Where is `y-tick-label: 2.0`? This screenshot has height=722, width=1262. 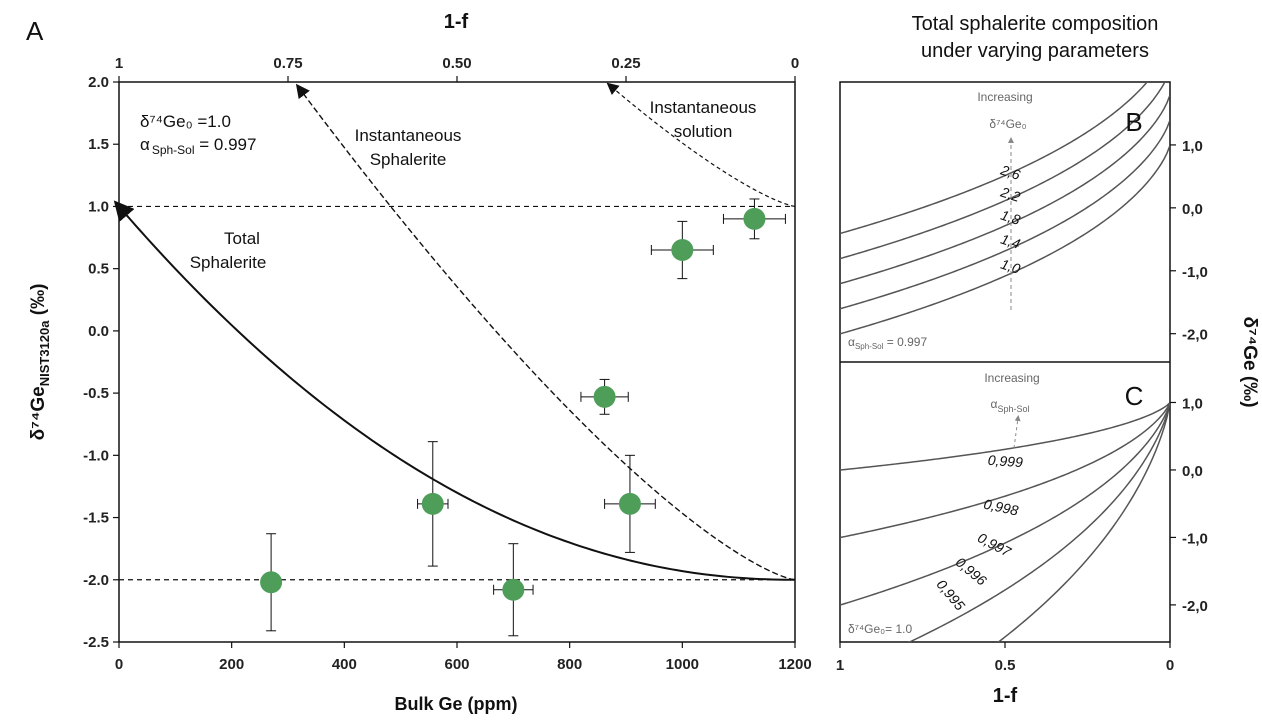
y-tick-label: 2.0 is located at coordinates (98, 82).